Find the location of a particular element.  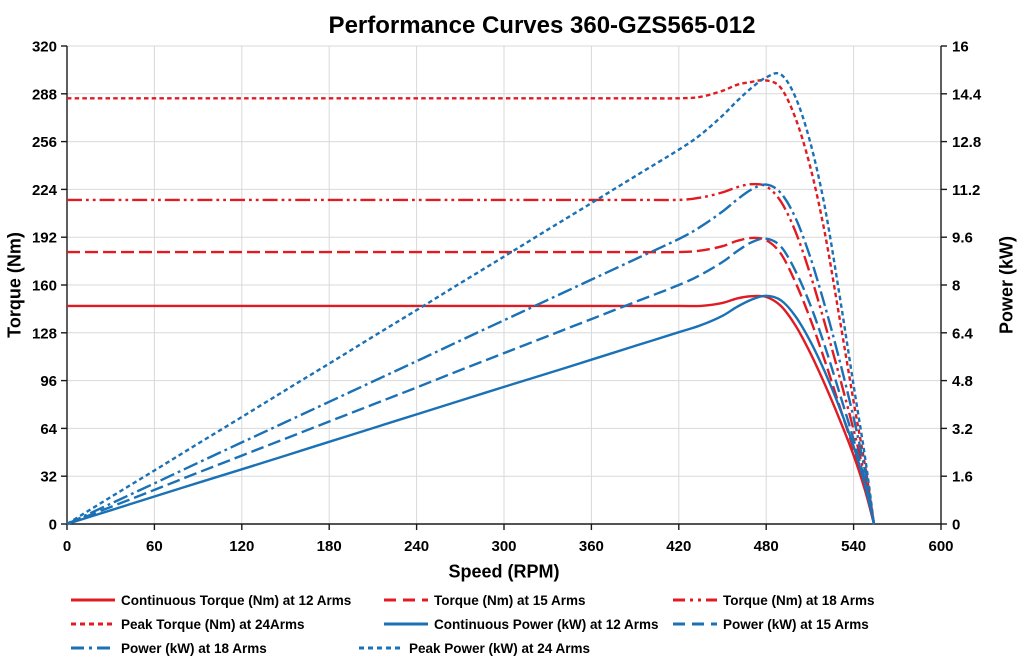

legend-item-power-kw-at-15-arms: Power (kW) at 15 Arms is located at coordinates (770, 624).